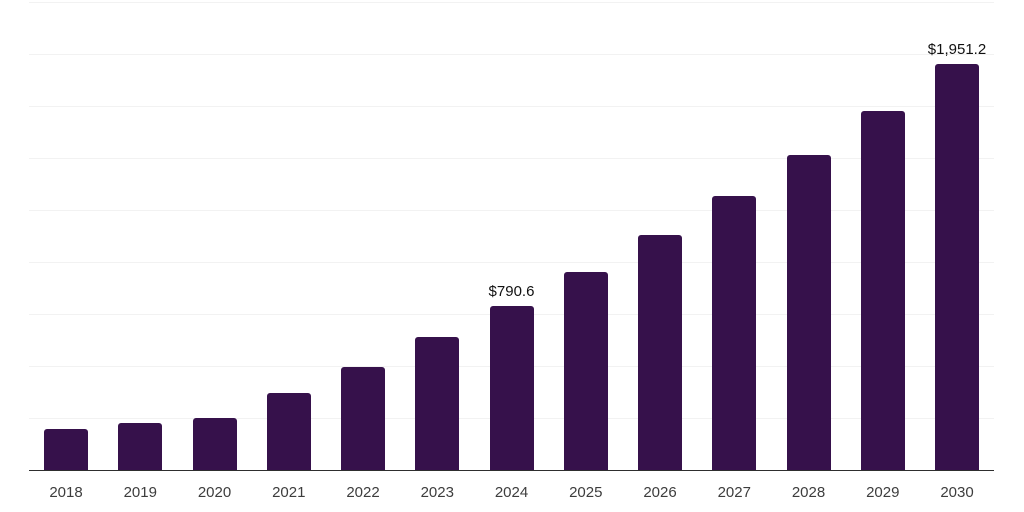 The width and height of the screenshot is (1024, 512). Describe the element at coordinates (957, 50) in the screenshot. I see `data-label-2030: $1,951.2` at that location.